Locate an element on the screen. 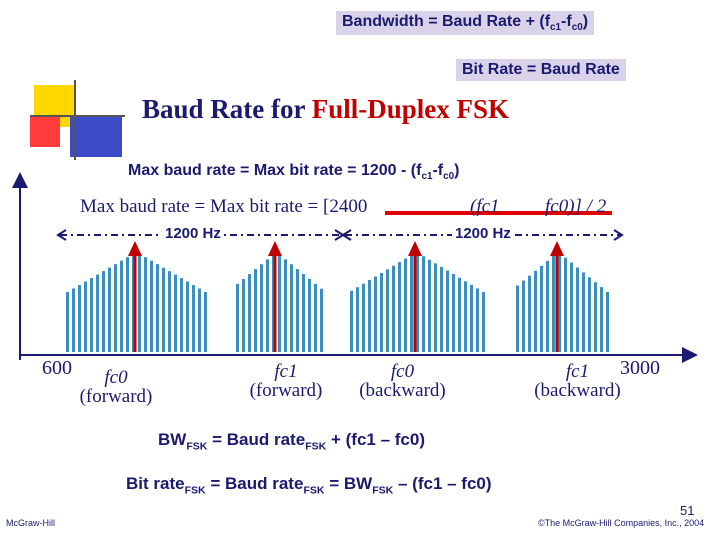  logo-decoration is located at coordinates (77, 122).